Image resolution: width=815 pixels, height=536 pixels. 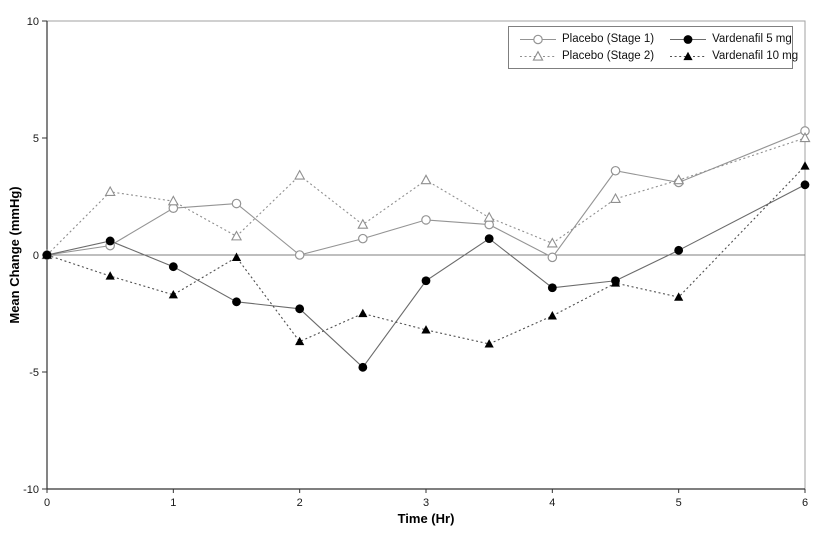 I want to click on legend-column-2: Vardenafil 5 mg Vardenafil 10 mg, so click(x=733, y=47).